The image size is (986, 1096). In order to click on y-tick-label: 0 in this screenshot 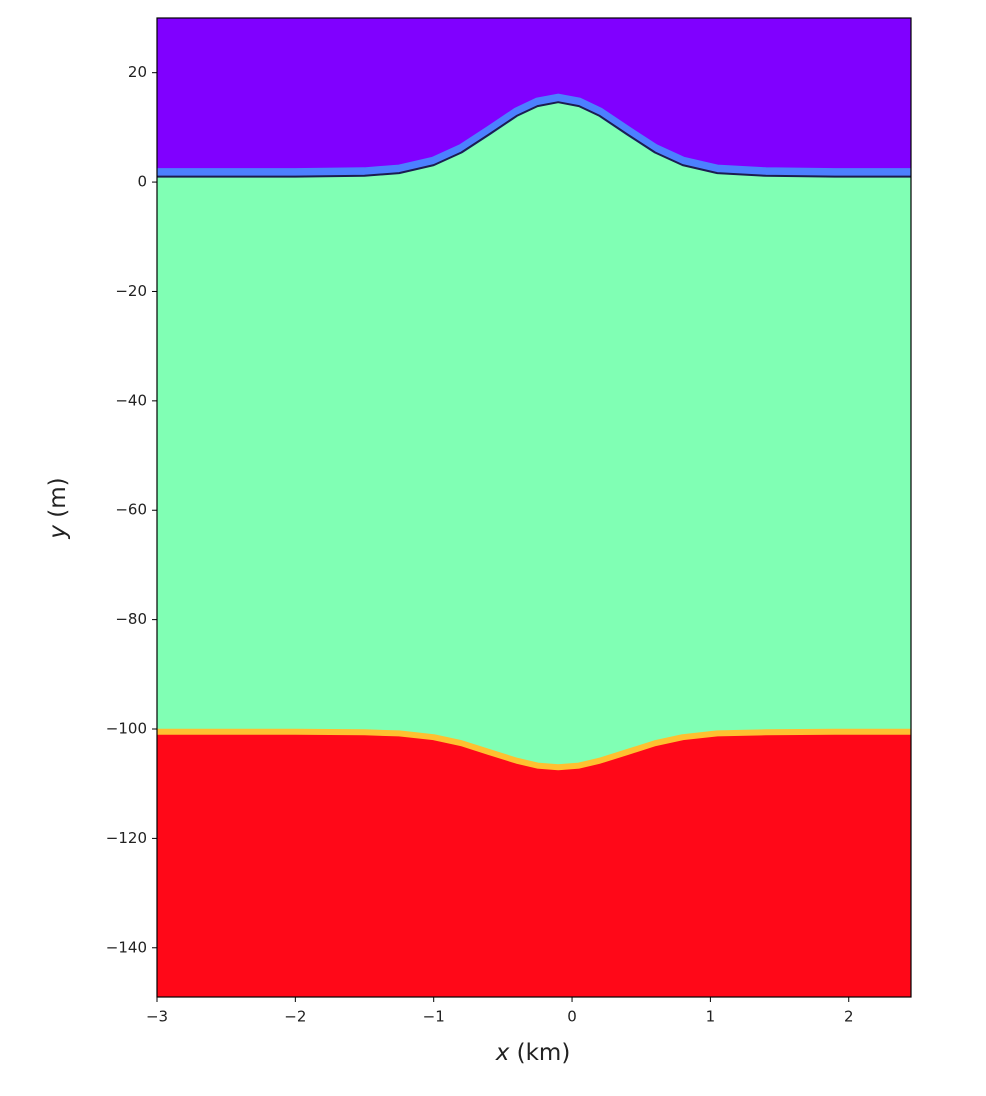, I will do `click(142, 182)`.